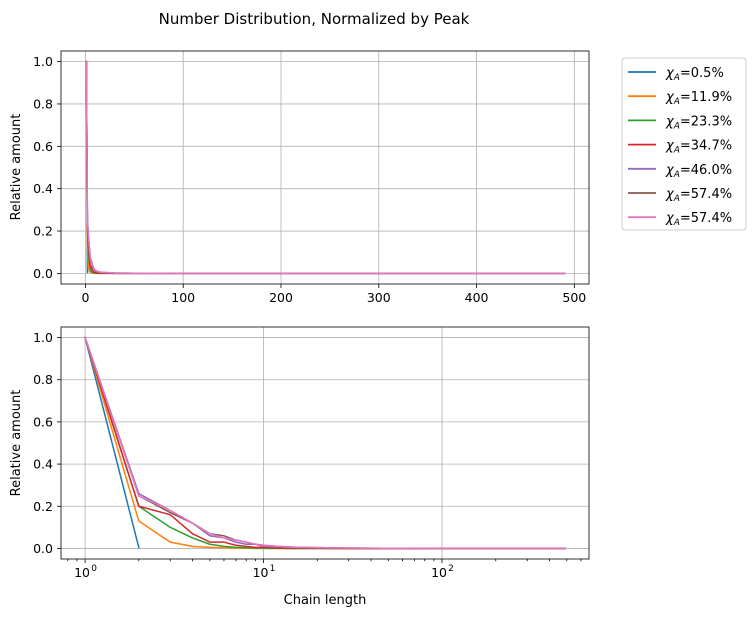 This screenshot has height=621, width=754. What do you see at coordinates (451, 569) in the screenshot?
I see `x-tick-exponent: 2` at bounding box center [451, 569].